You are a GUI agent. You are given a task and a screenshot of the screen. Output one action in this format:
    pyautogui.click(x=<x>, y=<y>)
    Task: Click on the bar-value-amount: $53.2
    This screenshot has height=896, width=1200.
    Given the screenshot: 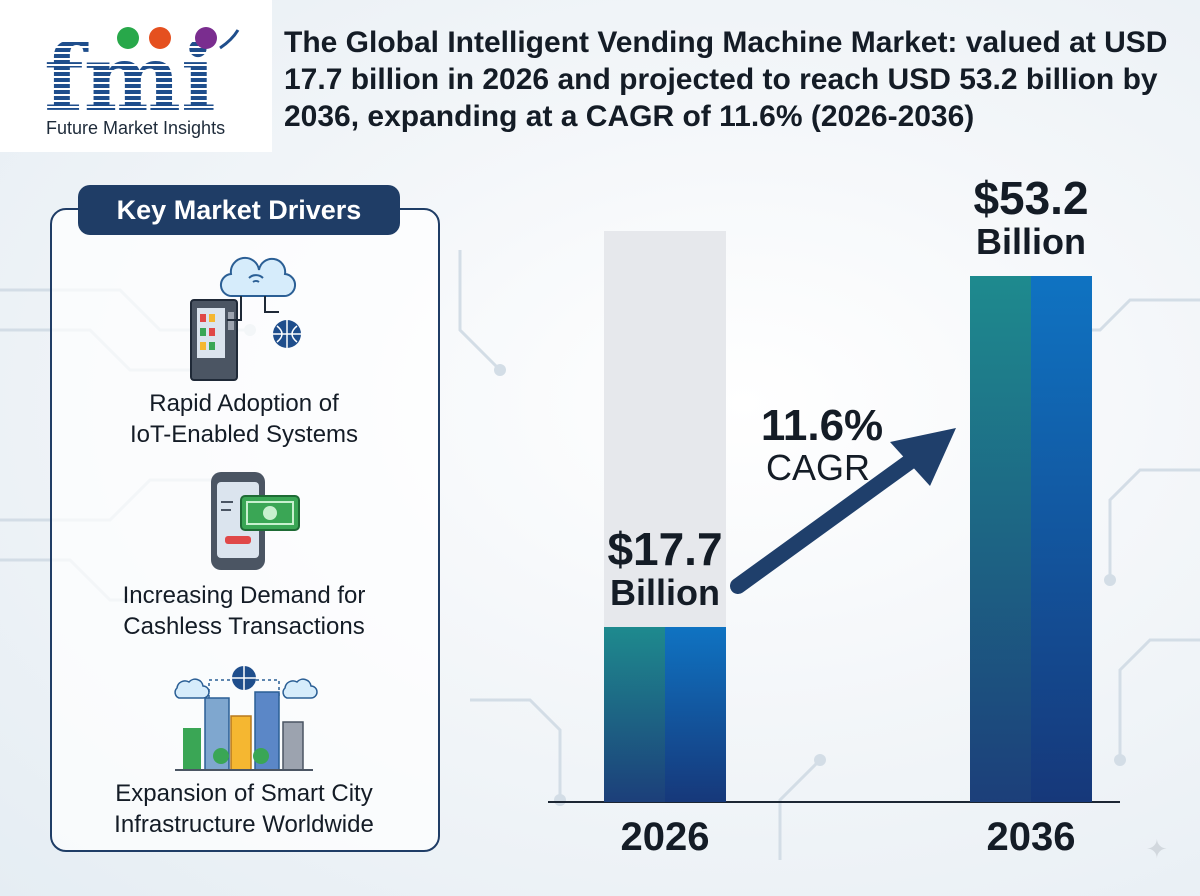 What is the action you would take?
    pyautogui.click(x=1030, y=198)
    